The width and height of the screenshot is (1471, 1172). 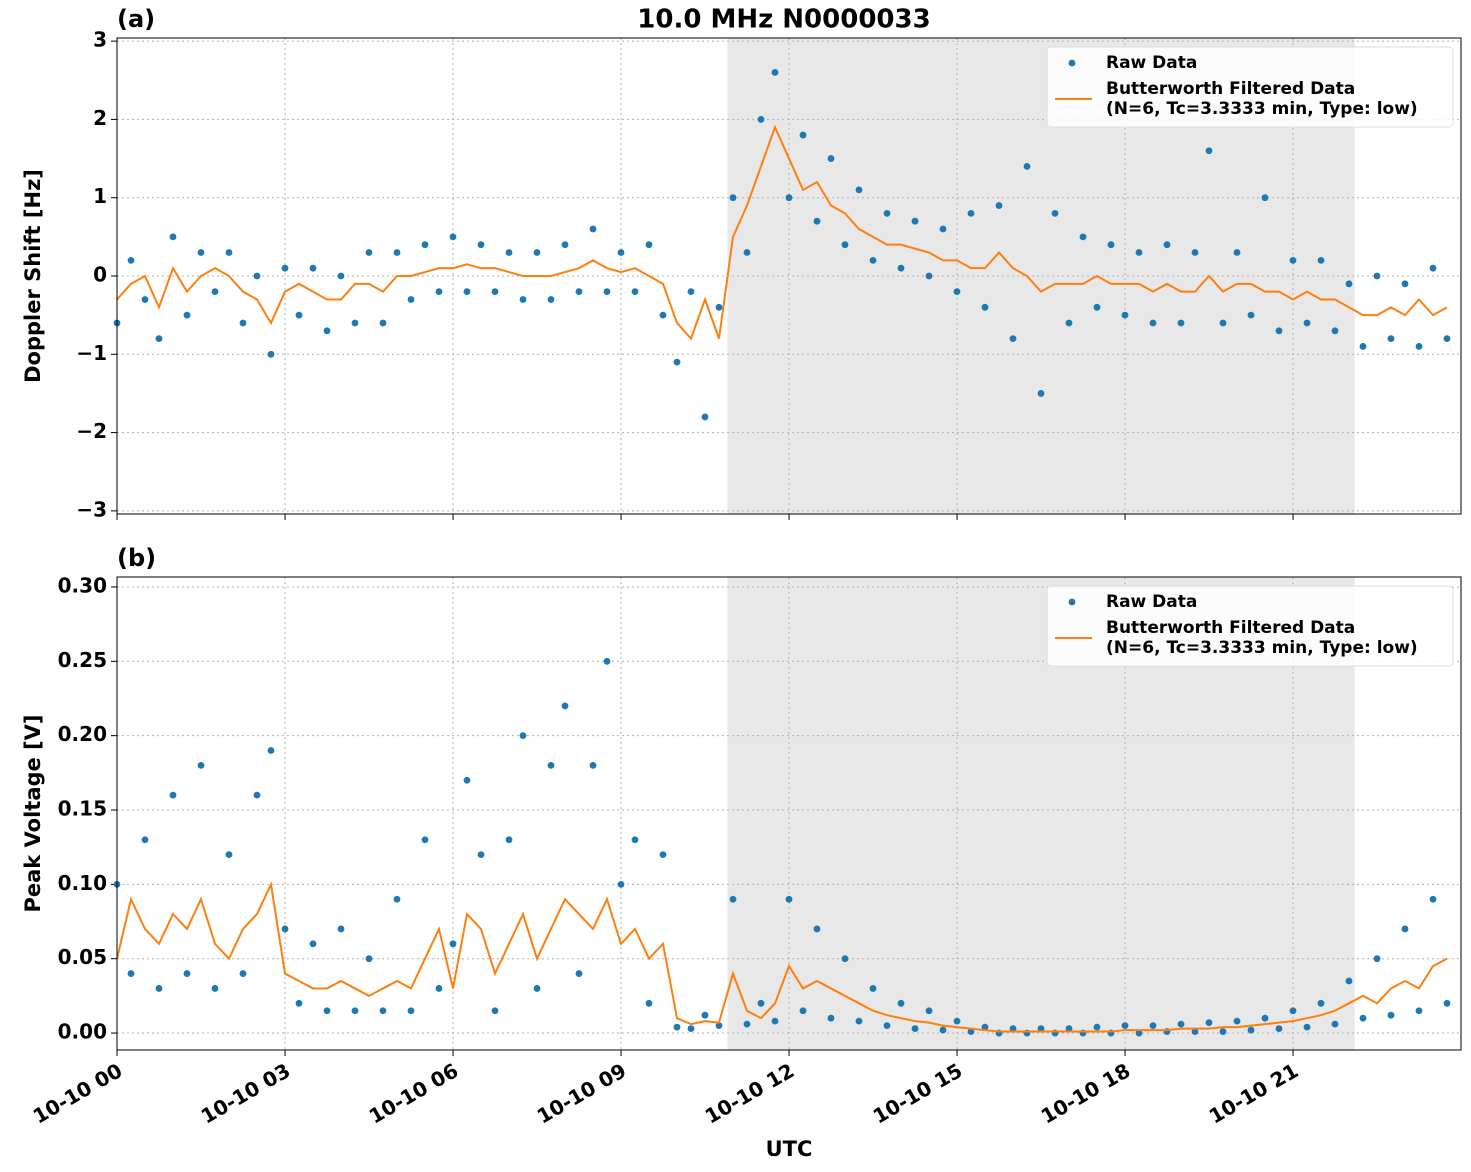 I want to click on y-tick-label: −3, so click(x=91, y=509).